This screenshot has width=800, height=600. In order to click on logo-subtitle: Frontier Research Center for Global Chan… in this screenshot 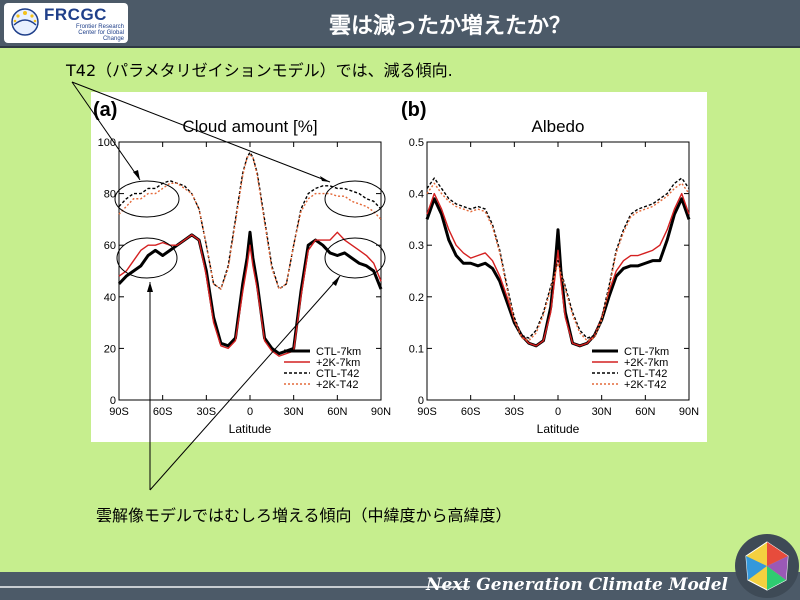, I will do `click(99, 33)`.